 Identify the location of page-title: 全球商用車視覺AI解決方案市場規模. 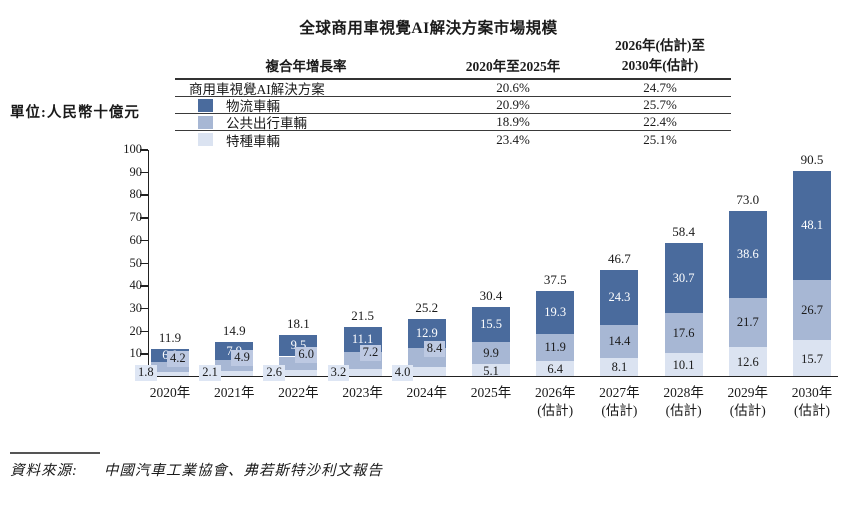
(428, 28).